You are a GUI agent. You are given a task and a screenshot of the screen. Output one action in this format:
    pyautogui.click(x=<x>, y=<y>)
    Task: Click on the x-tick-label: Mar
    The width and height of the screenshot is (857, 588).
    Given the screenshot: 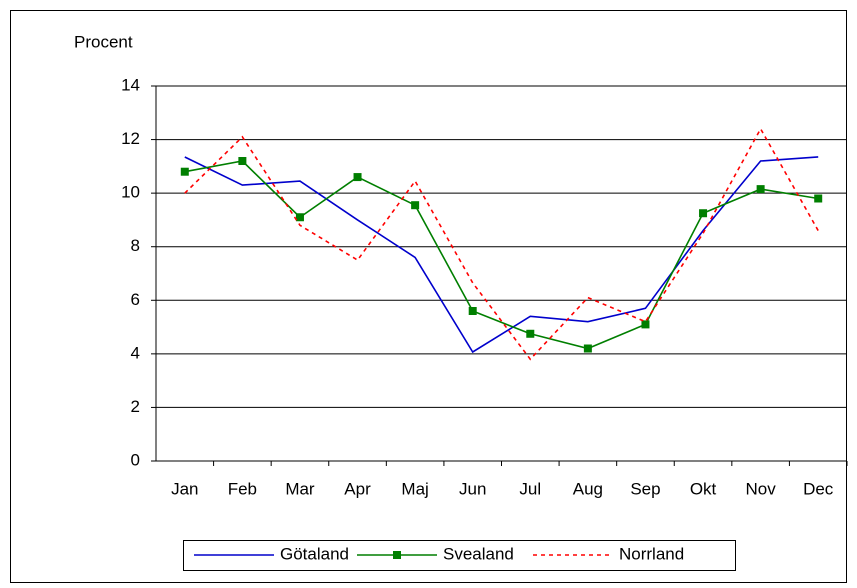 What is the action you would take?
    pyautogui.click(x=300, y=488)
    